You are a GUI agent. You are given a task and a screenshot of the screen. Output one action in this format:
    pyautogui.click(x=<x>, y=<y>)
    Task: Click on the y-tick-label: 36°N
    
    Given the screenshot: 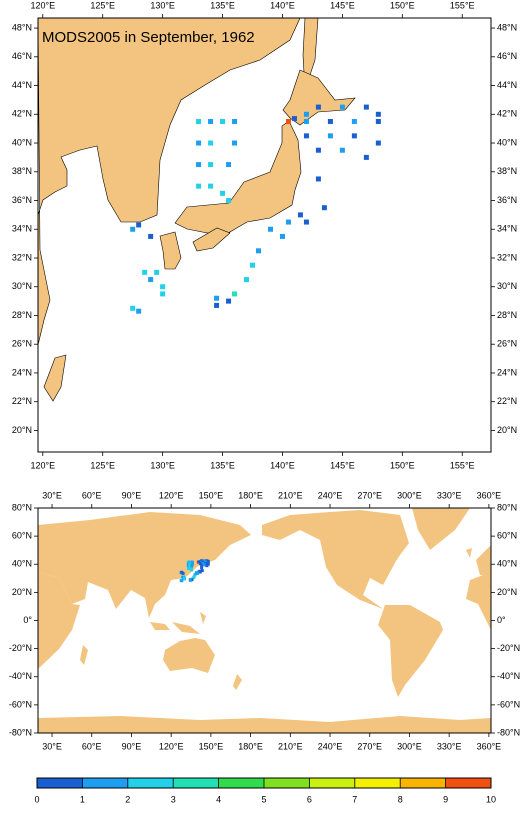 What is the action you would take?
    pyautogui.click(x=507, y=200)
    